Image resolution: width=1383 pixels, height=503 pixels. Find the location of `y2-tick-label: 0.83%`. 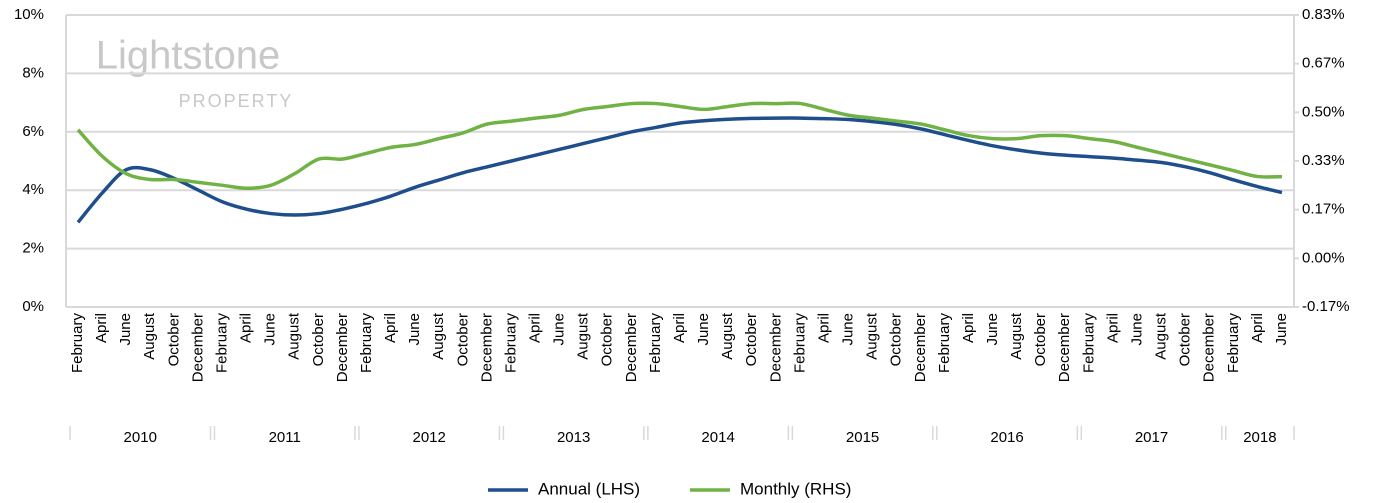

y2-tick-label: 0.83% is located at coordinates (1323, 14).